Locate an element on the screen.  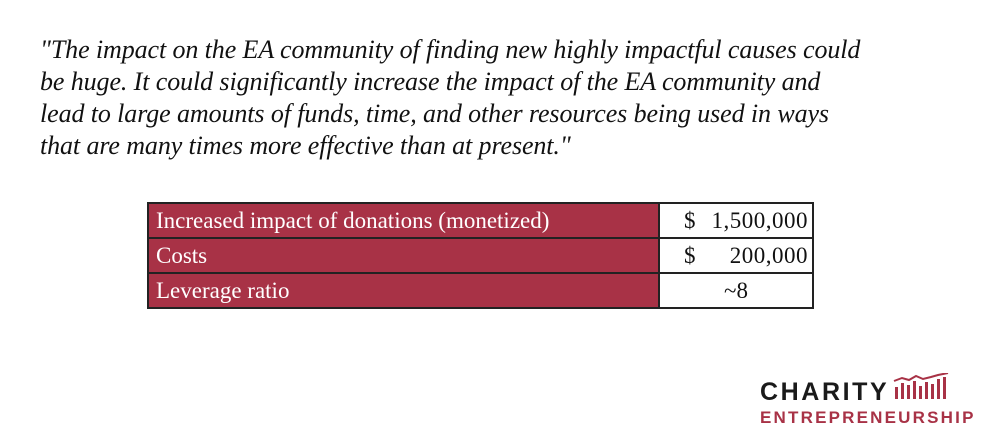
logo-word-charity: CHARITY is located at coordinates (825, 392).